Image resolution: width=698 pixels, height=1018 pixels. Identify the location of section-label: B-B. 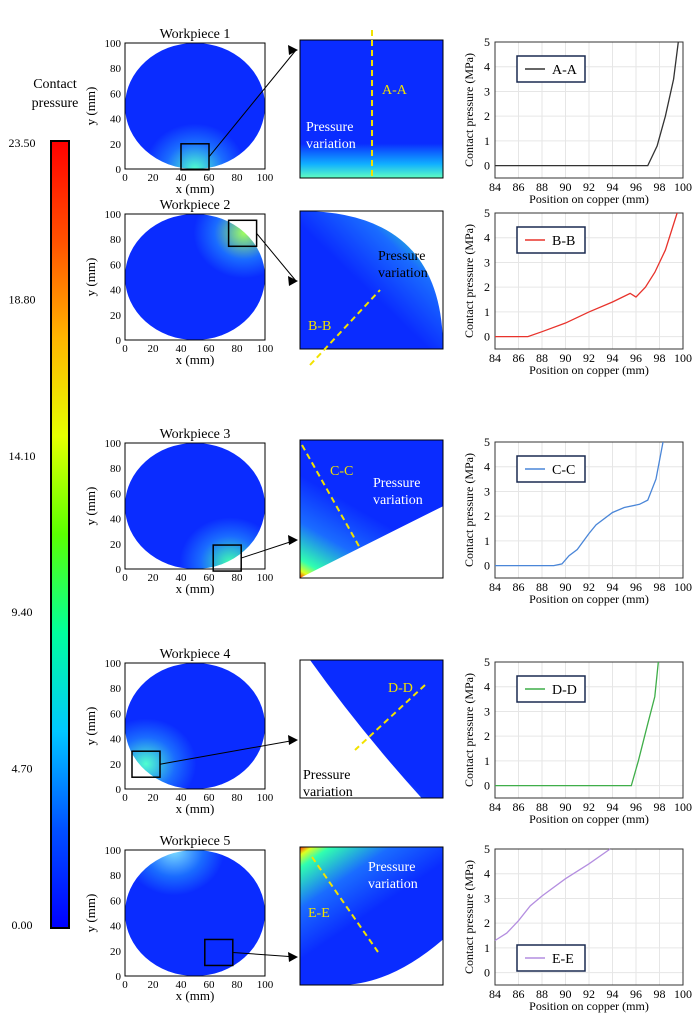
(319, 326).